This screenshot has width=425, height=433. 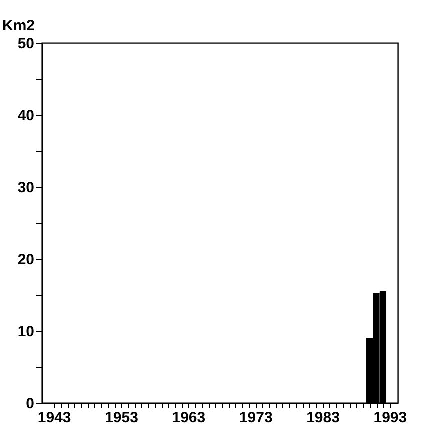 What do you see at coordinates (26, 332) in the screenshot?
I see `y-tick-label: 10` at bounding box center [26, 332].